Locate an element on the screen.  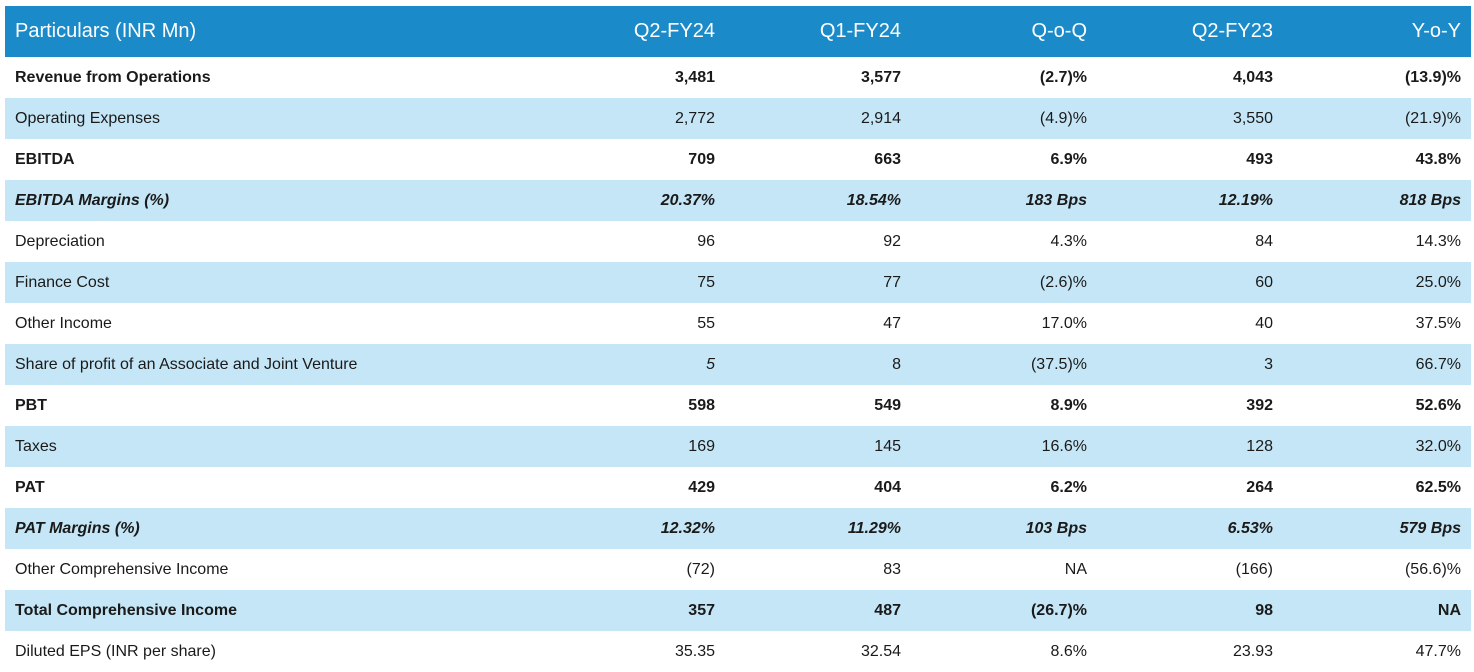
row-label: PAT Margins (%) is located at coordinates (77, 528).